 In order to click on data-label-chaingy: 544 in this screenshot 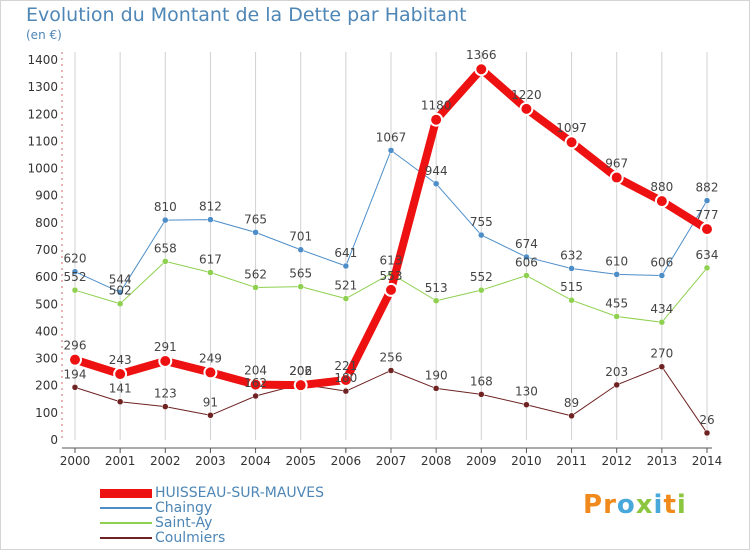, I will do `click(120, 279)`.